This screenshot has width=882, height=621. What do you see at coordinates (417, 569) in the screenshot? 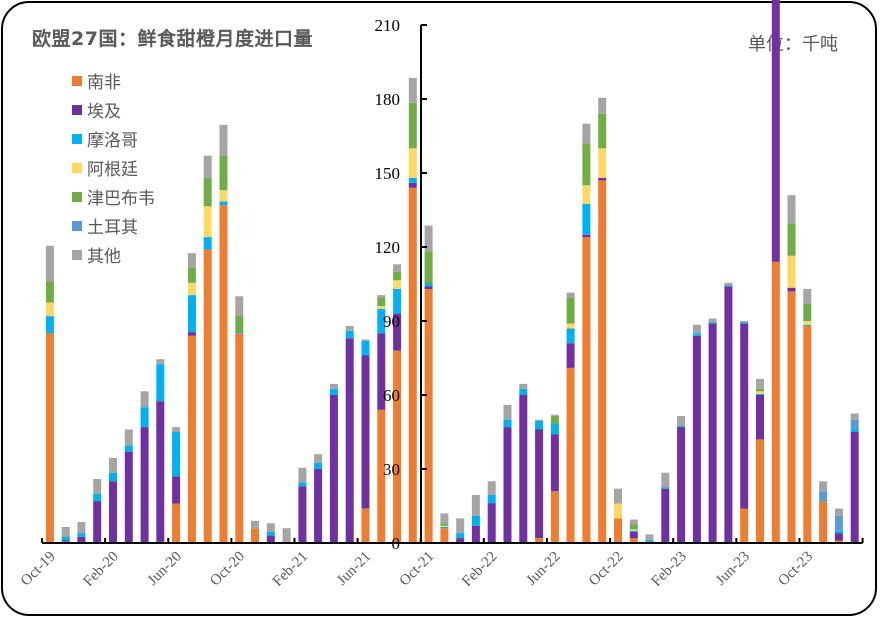
I see `x-tick-label: Oct-21` at bounding box center [417, 569].